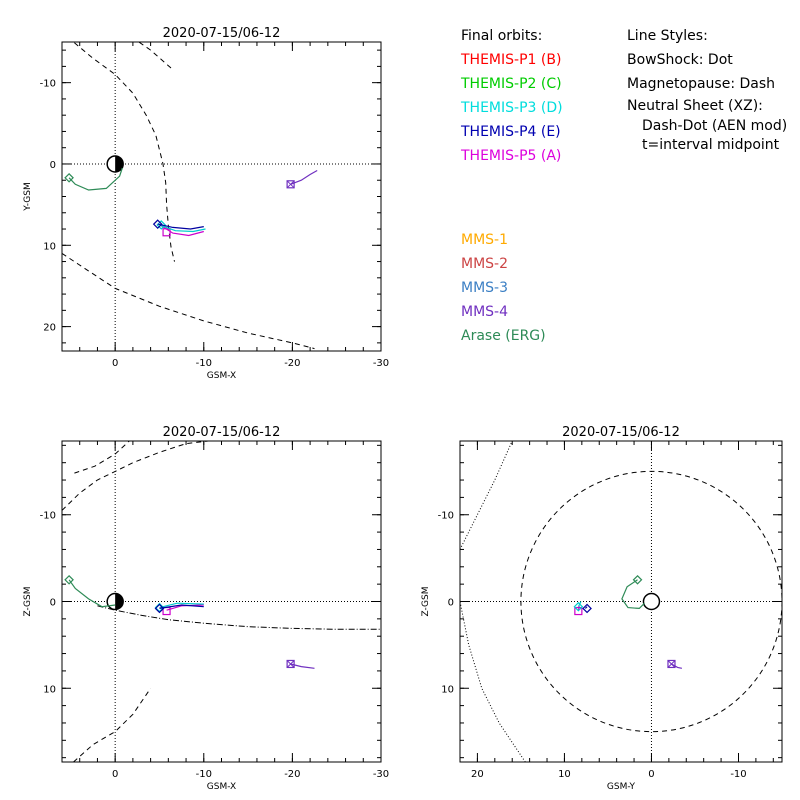  I want to click on legend-orbits-title: Final orbits:, so click(502, 36).